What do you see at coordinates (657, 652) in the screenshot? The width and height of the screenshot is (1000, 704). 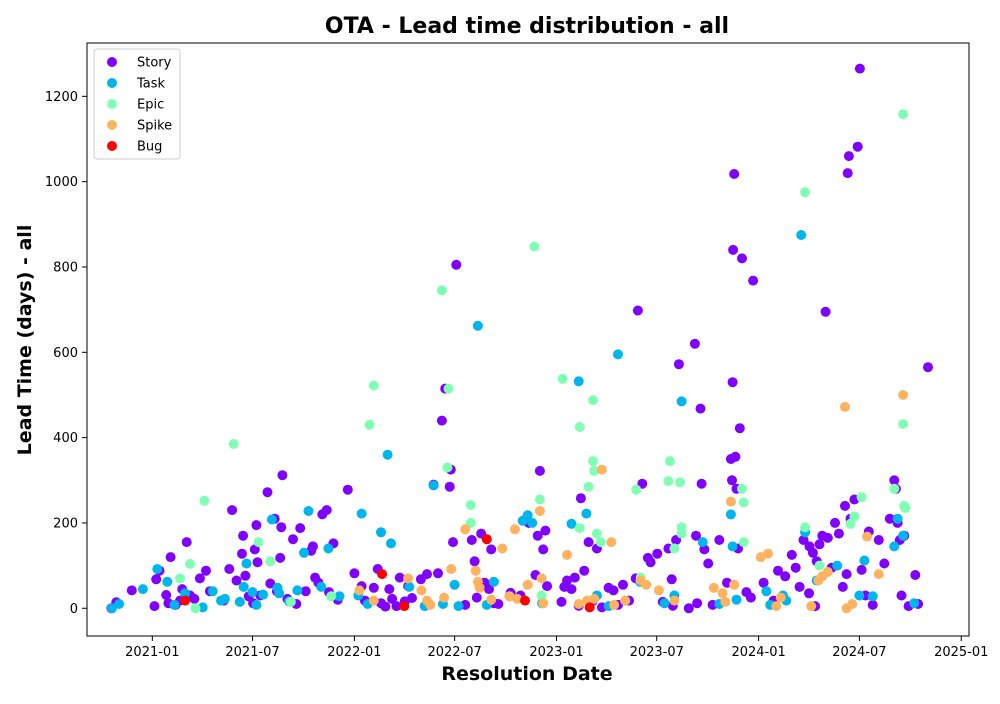 I see `x-tick-label: 2023-07` at bounding box center [657, 652].